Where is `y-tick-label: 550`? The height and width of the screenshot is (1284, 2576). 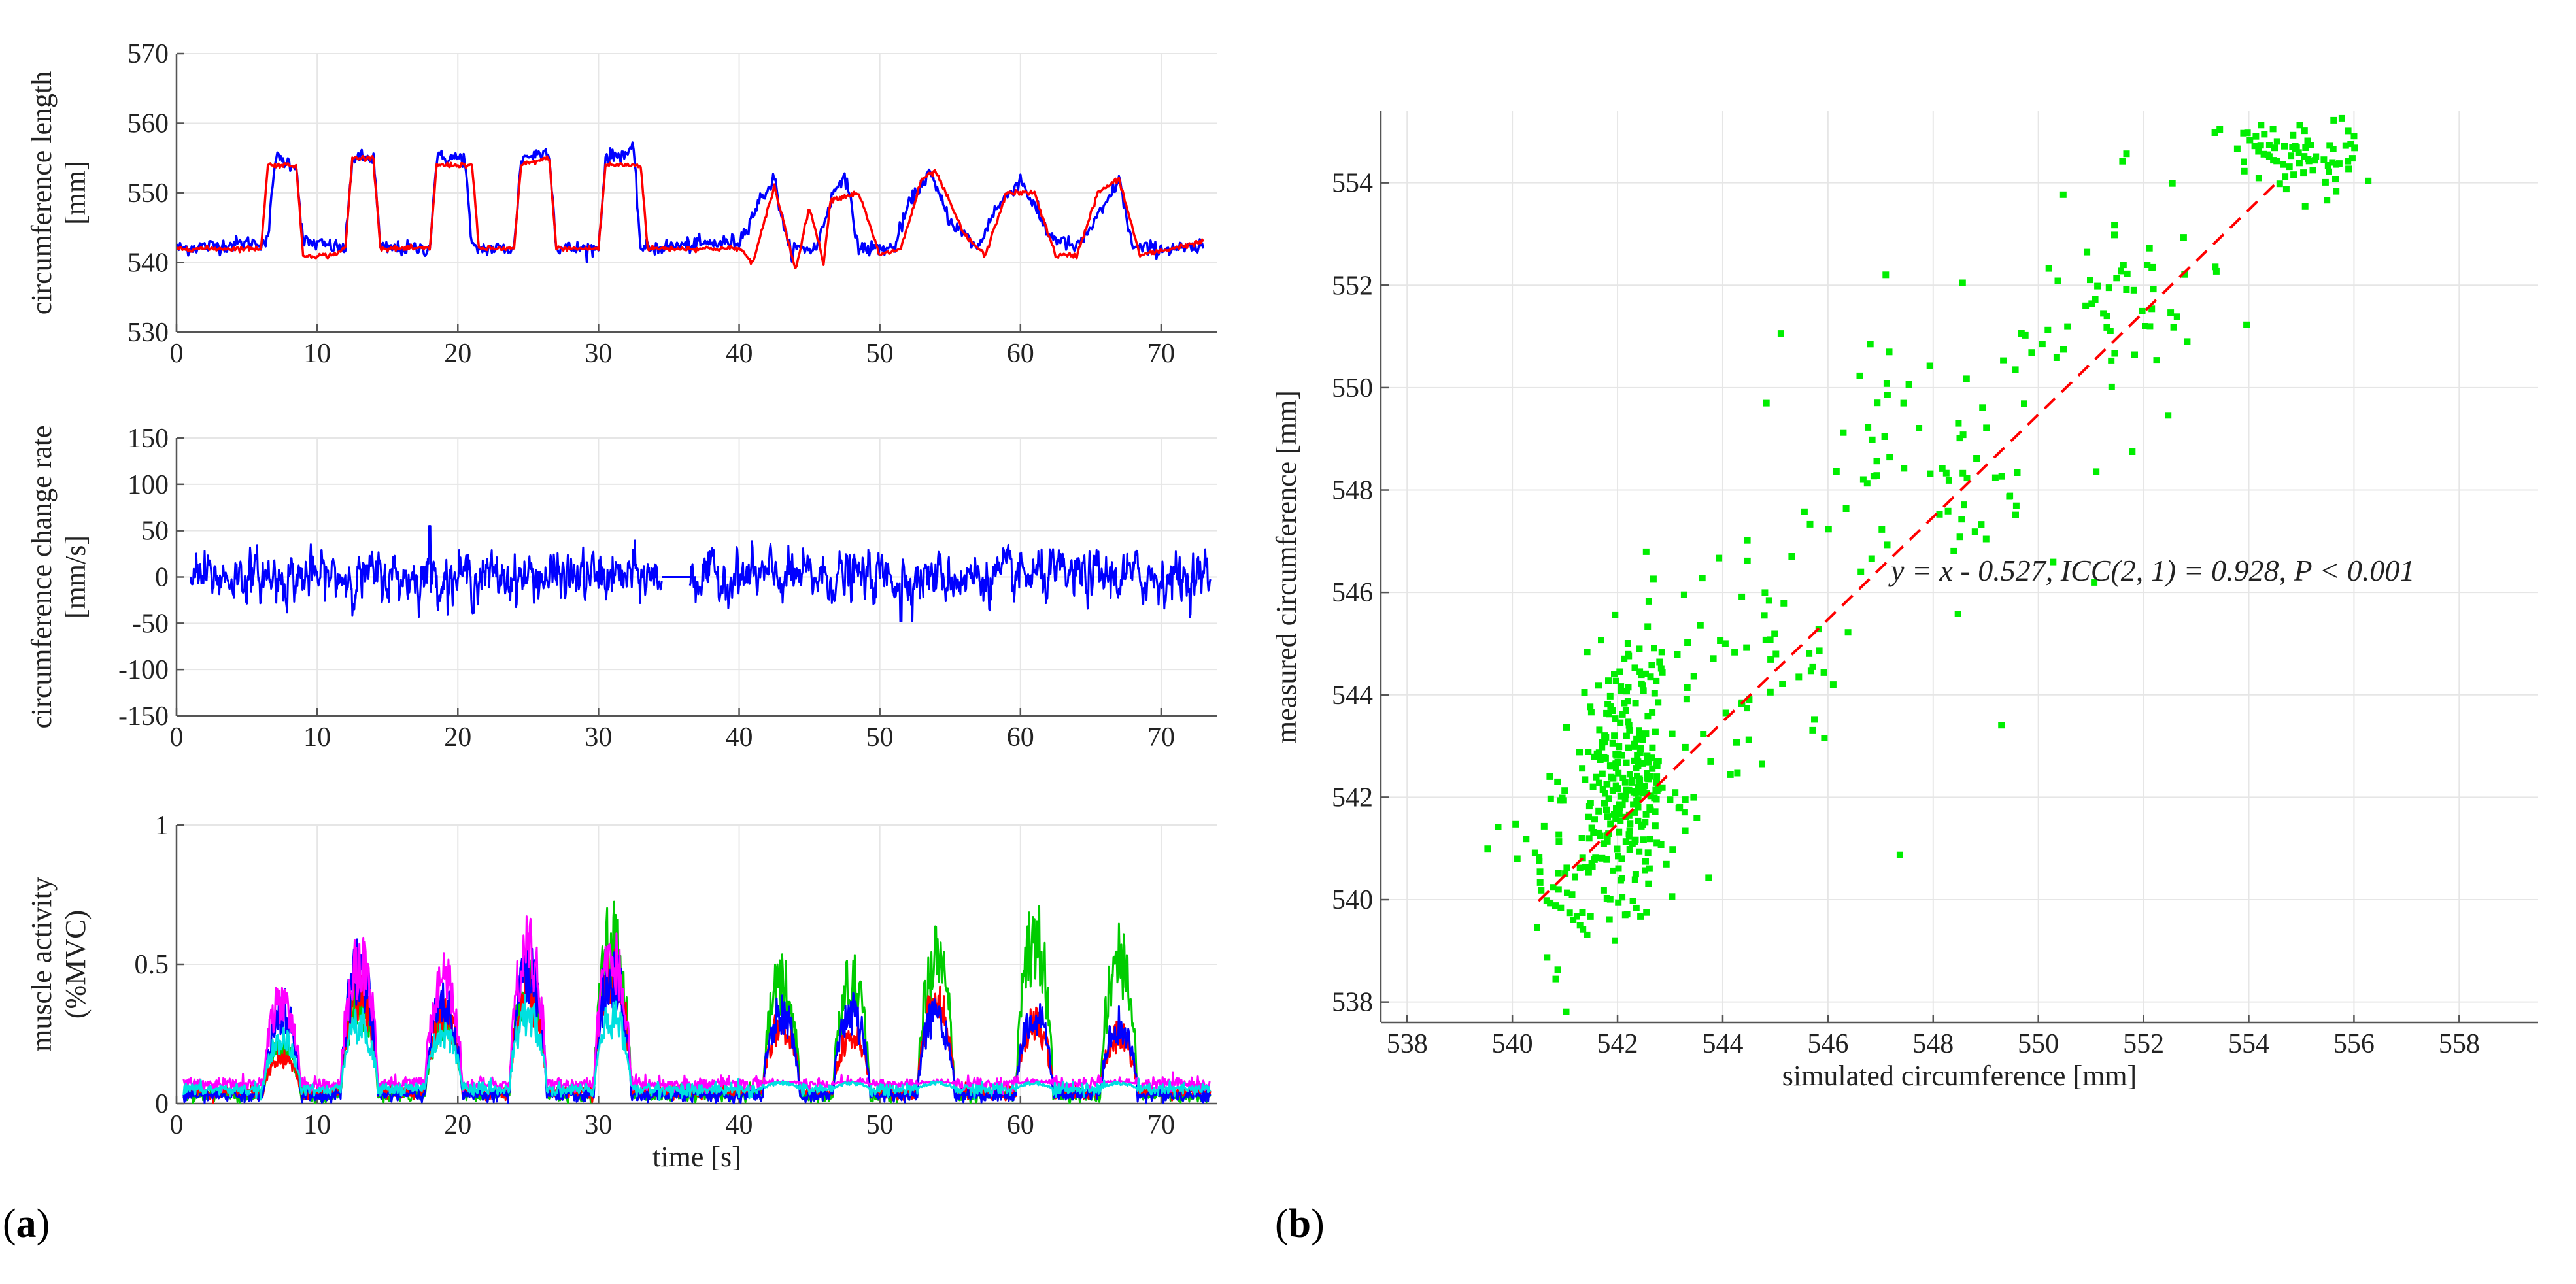 y-tick-label: 550 is located at coordinates (1352, 388).